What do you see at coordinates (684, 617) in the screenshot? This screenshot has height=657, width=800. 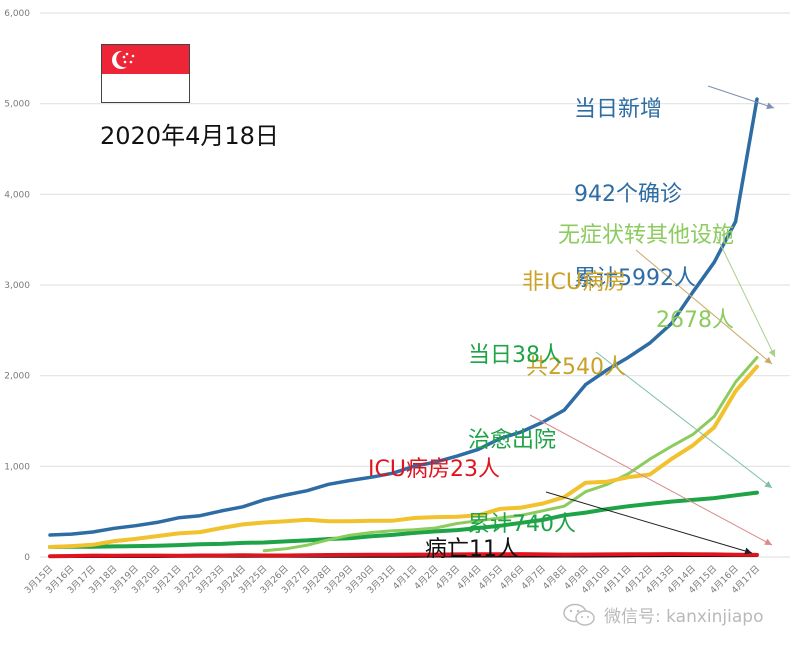 I see `watermark-text: 微信号: kanxinjiapo` at bounding box center [684, 617].